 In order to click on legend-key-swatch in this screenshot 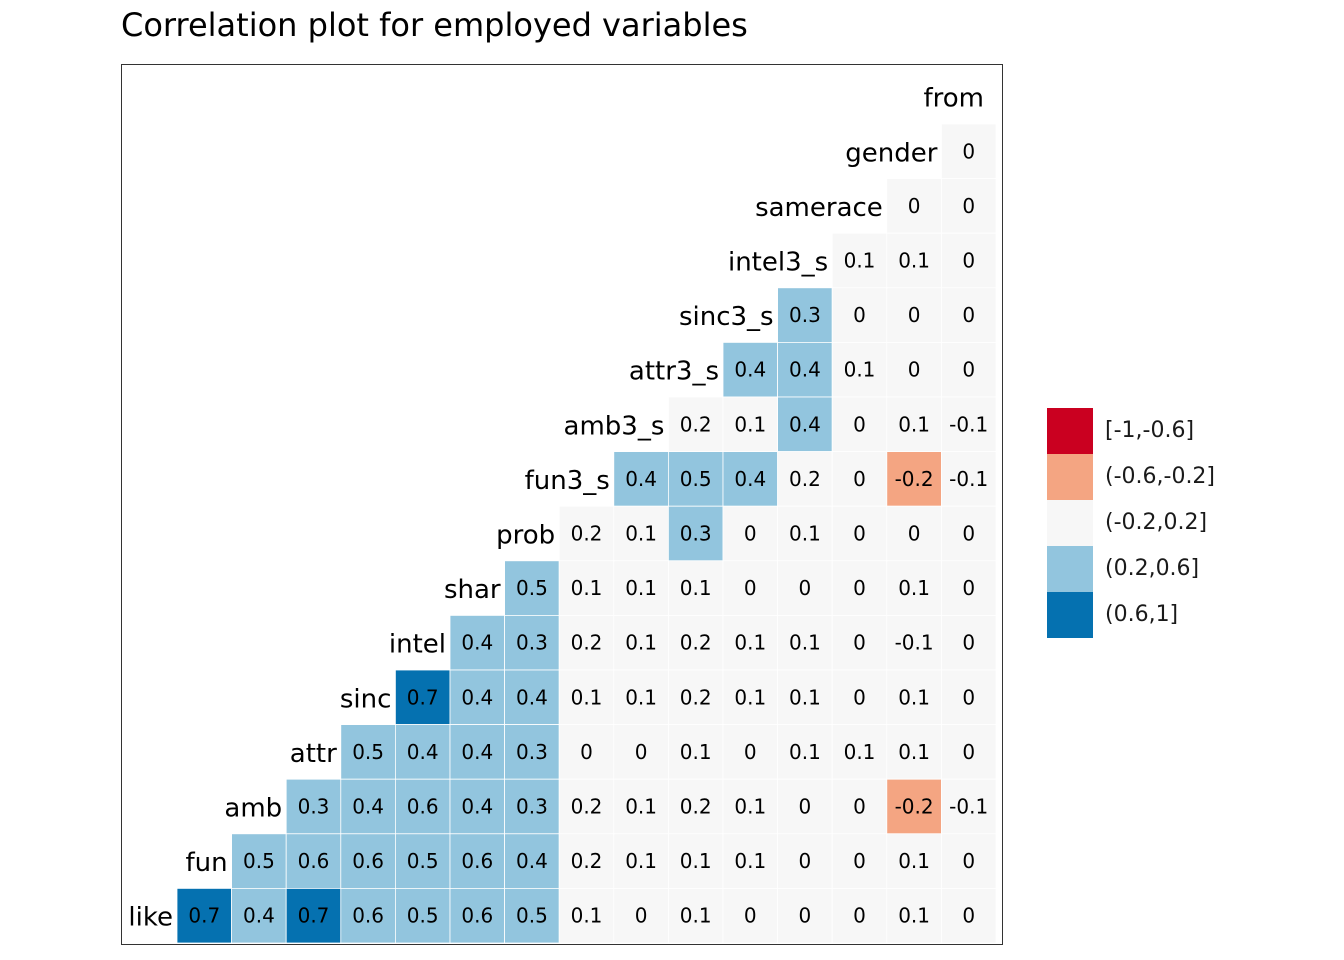, I will do `click(1070, 615)`.